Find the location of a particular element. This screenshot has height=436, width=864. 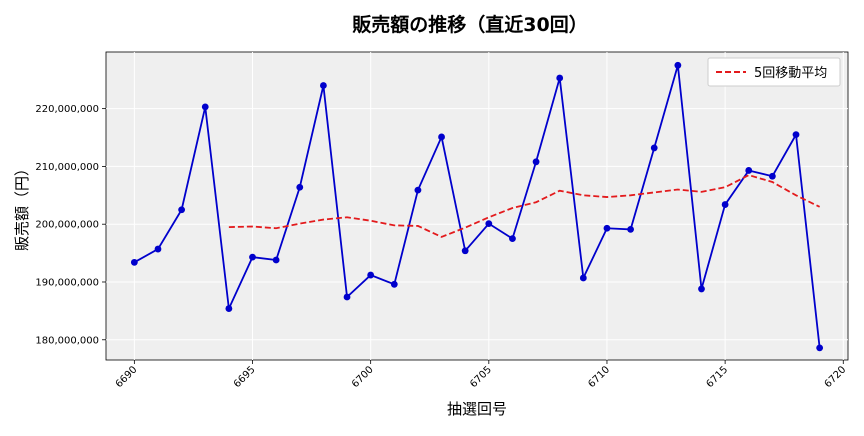

legend-box is located at coordinates (774, 72).